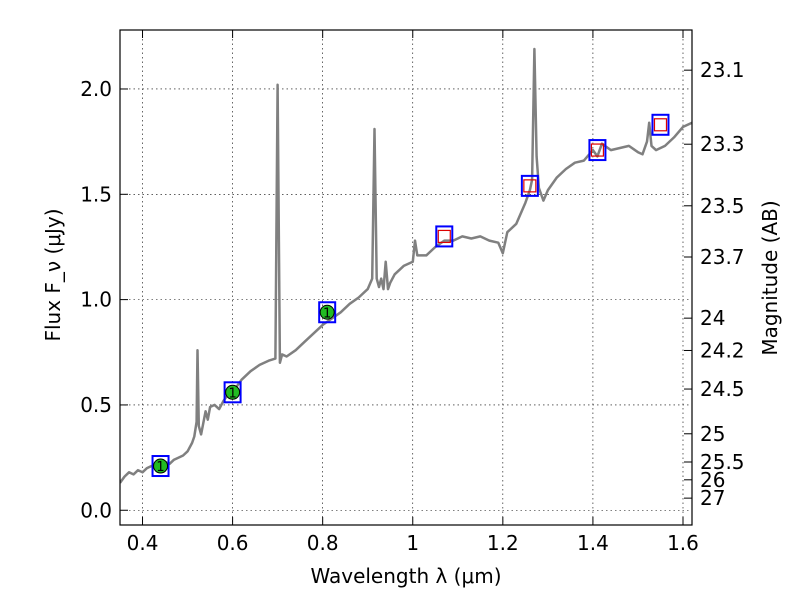 Image resolution: width=800 pixels, height=600 pixels. Describe the element at coordinates (96, 89) in the screenshot. I see `y-tick-label: 2.0` at that location.